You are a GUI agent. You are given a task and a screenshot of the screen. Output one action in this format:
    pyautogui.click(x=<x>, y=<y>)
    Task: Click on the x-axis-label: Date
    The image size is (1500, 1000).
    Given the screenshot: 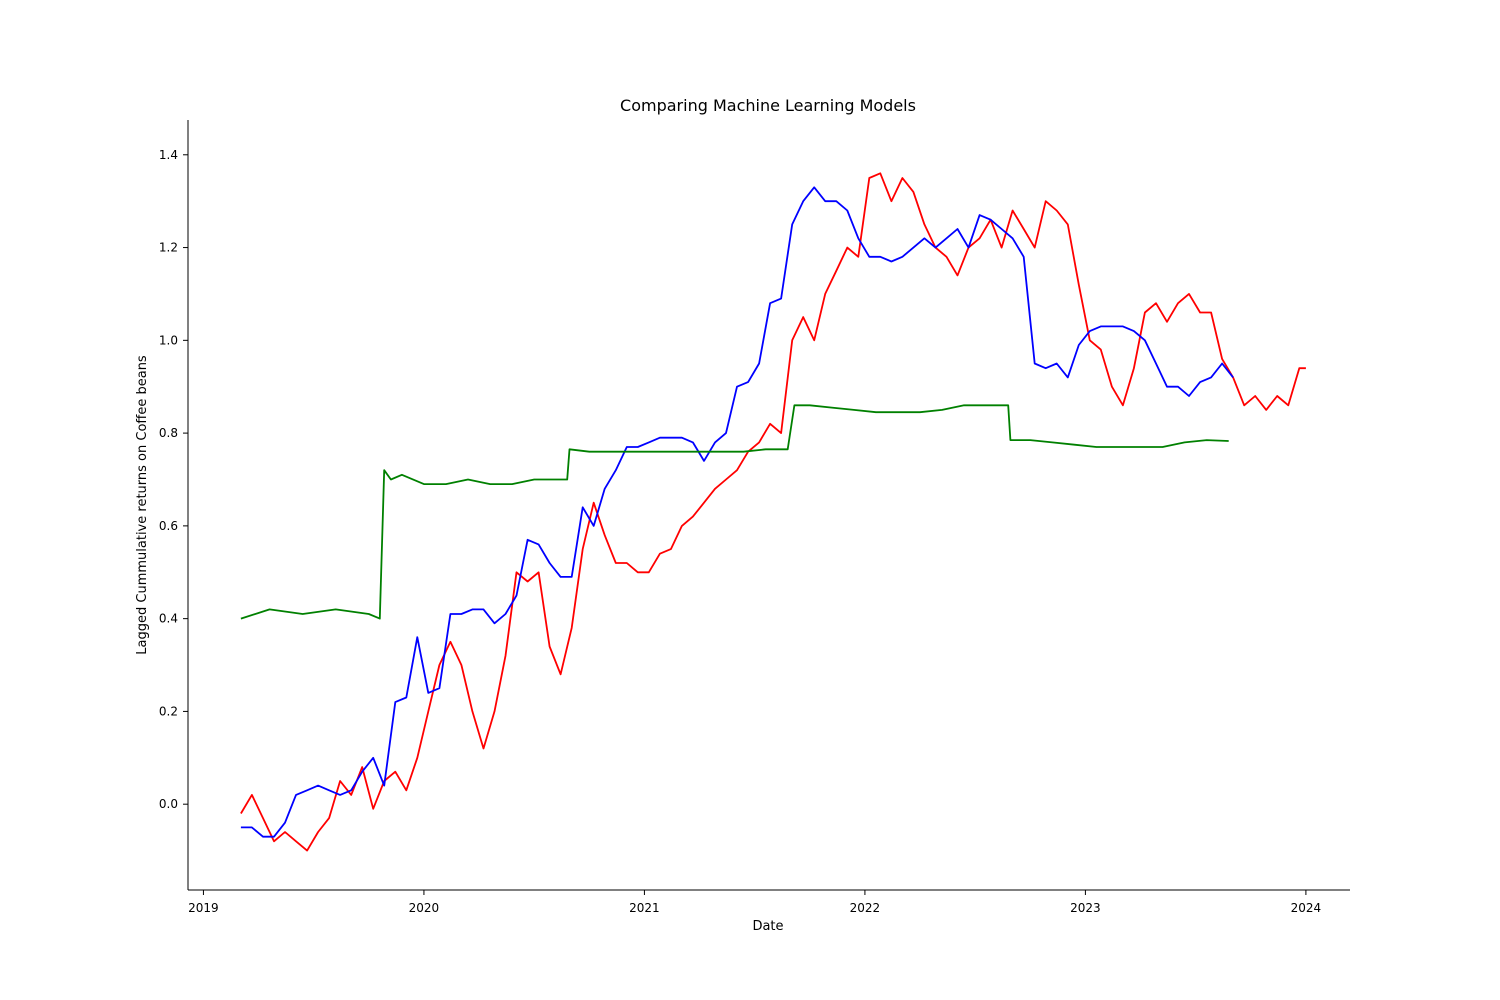 What is the action you would take?
    pyautogui.click(x=767, y=926)
    